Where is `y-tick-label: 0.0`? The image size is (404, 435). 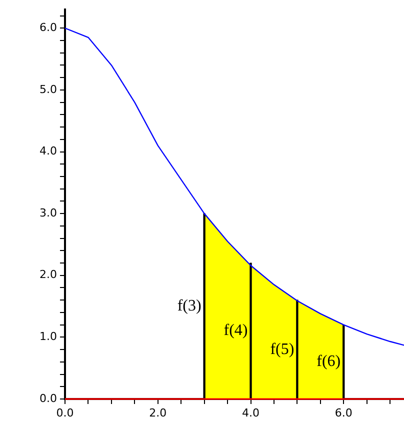 y-tick-label: 0.0 is located at coordinates (48, 398).